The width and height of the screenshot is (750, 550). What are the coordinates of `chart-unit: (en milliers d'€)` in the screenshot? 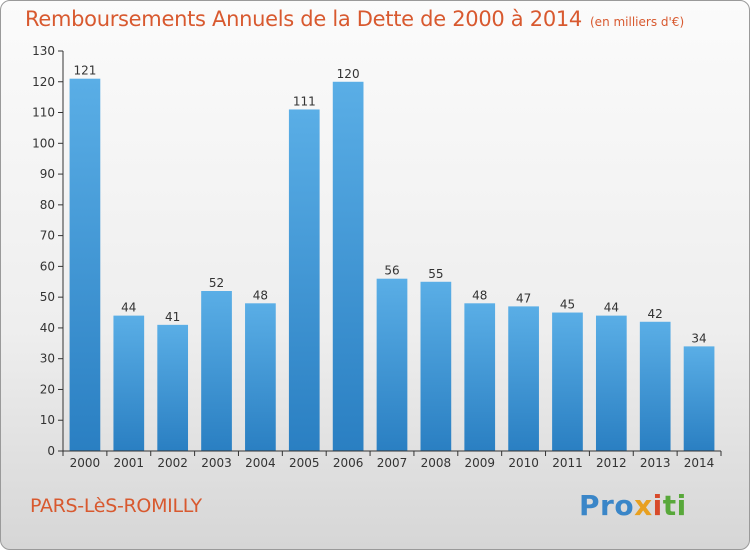 It's located at (637, 22).